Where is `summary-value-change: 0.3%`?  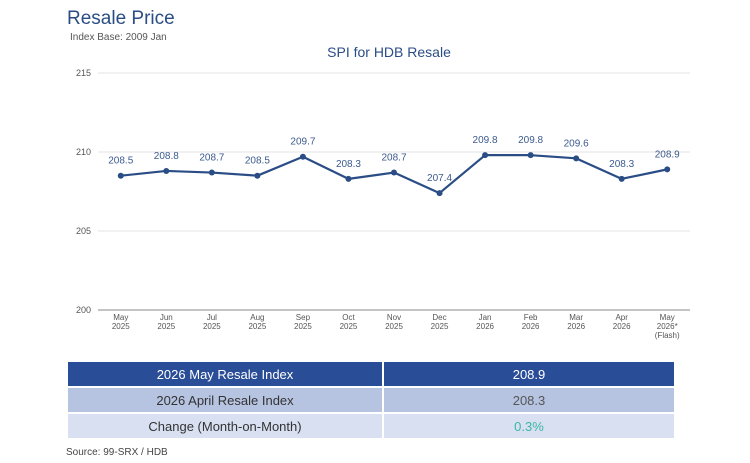 summary-value-change: 0.3% is located at coordinates (528, 425).